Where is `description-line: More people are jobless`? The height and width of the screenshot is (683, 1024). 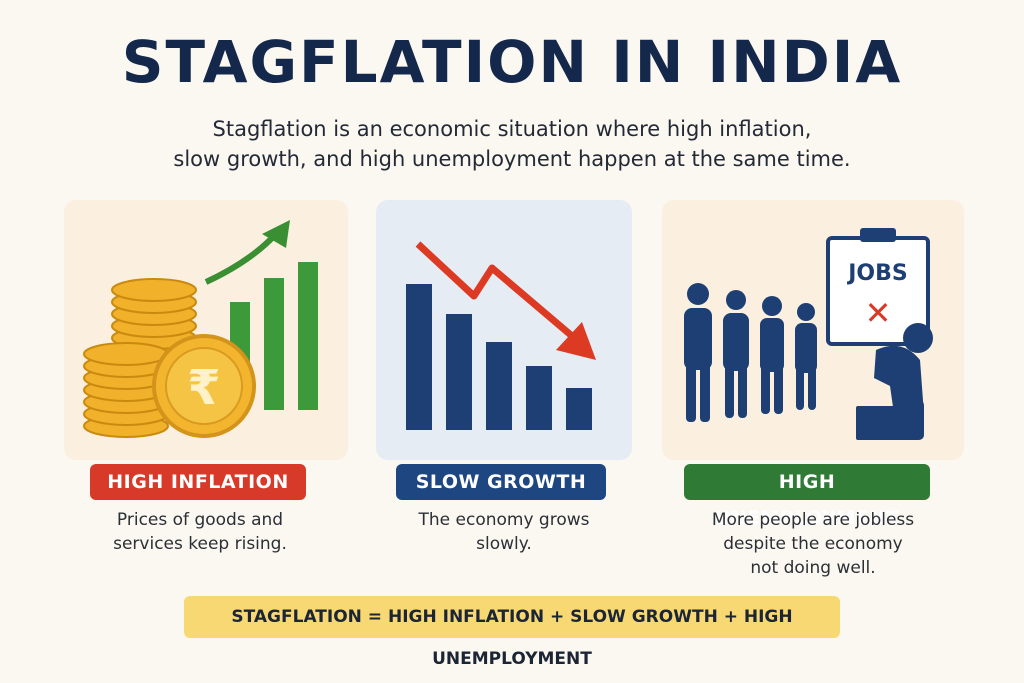
description-line: More people are jobless is located at coordinates (813, 520).